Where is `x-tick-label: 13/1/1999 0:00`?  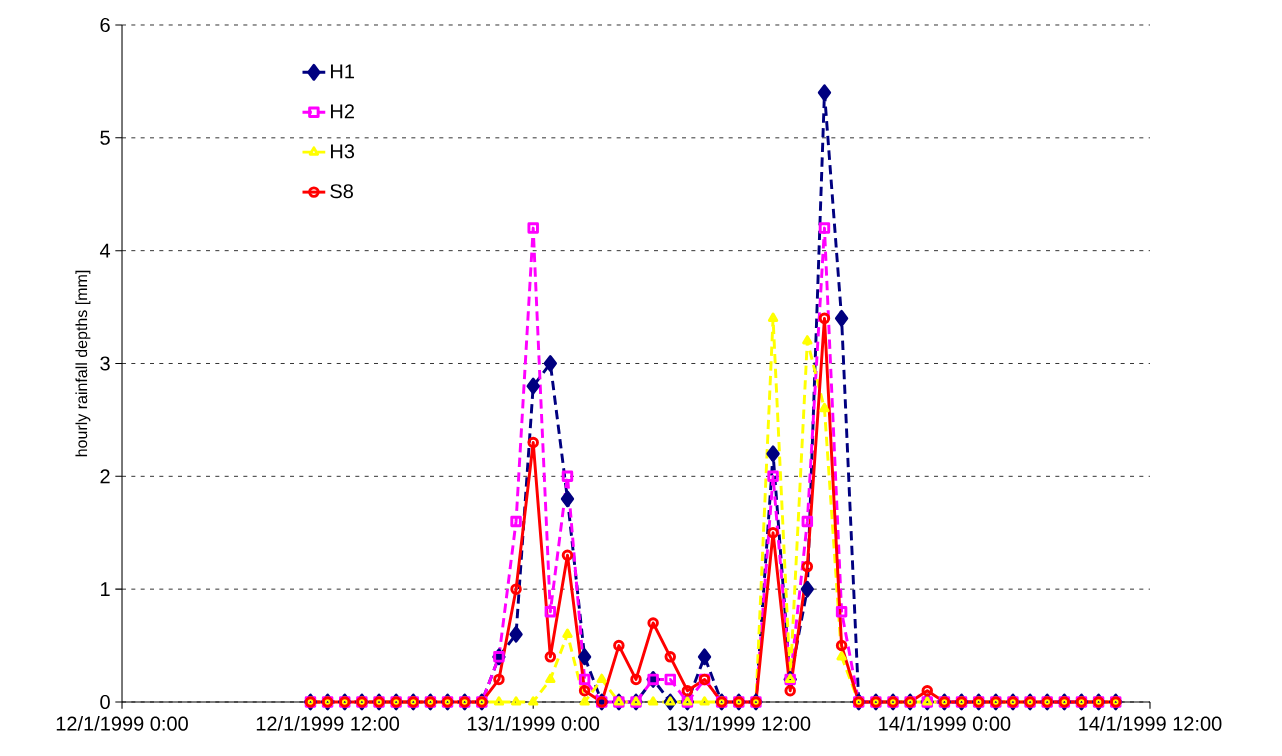 x-tick-label: 13/1/1999 0:00 is located at coordinates (534, 723).